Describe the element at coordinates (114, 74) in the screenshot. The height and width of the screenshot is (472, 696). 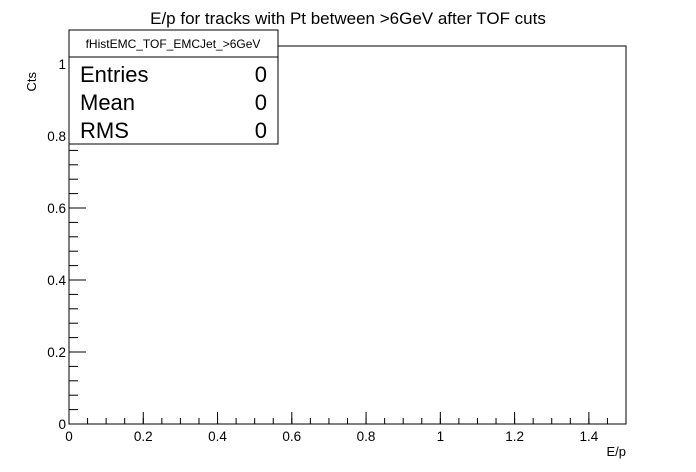
I see `stats-entries-label: Entries` at that location.